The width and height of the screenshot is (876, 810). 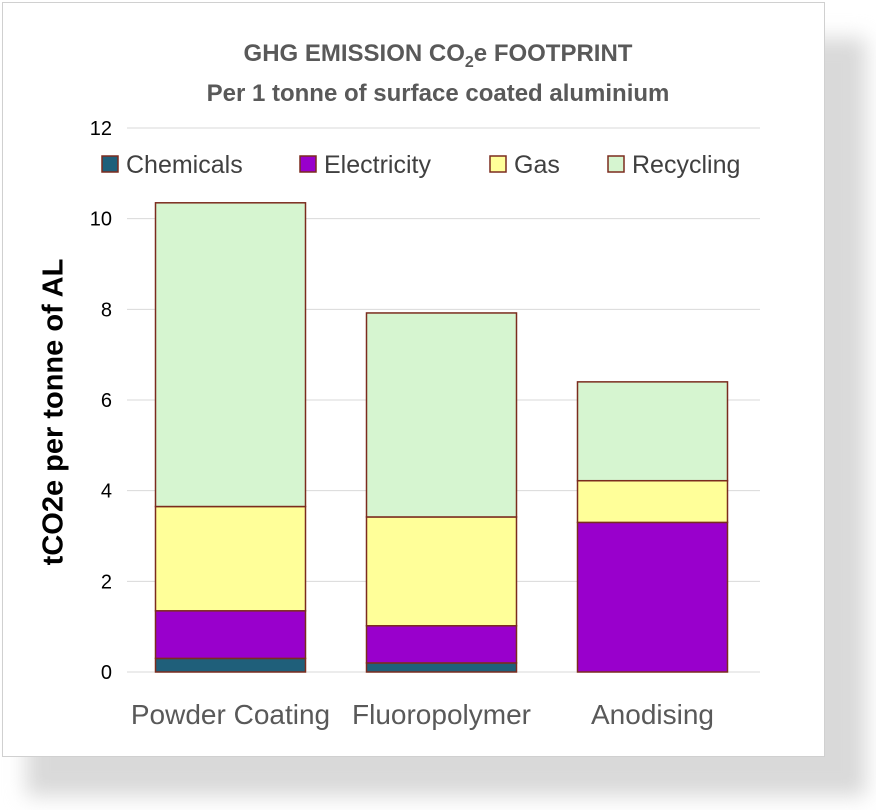 What do you see at coordinates (101, 129) in the screenshot?
I see `y-tick-label: 12` at bounding box center [101, 129].